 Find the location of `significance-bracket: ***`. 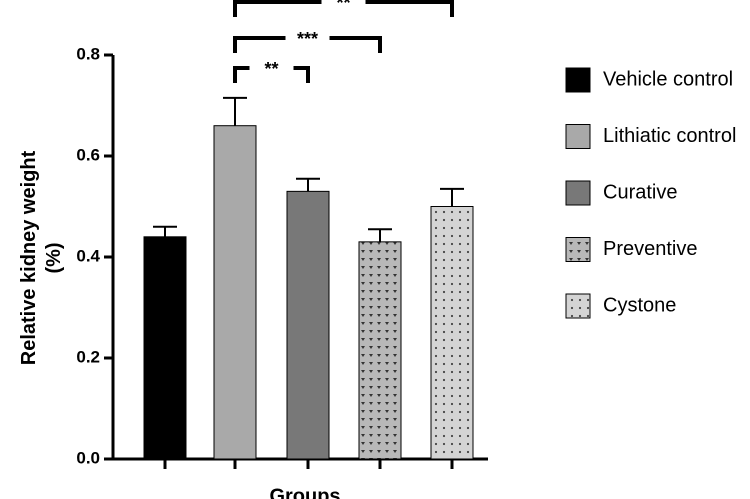

significance-bracket: *** is located at coordinates (307, 41).